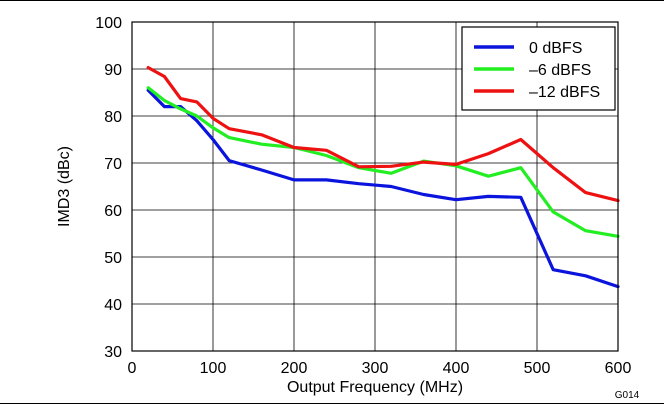  What do you see at coordinates (113, 305) in the screenshot?
I see `y-tick-label: 40` at bounding box center [113, 305].